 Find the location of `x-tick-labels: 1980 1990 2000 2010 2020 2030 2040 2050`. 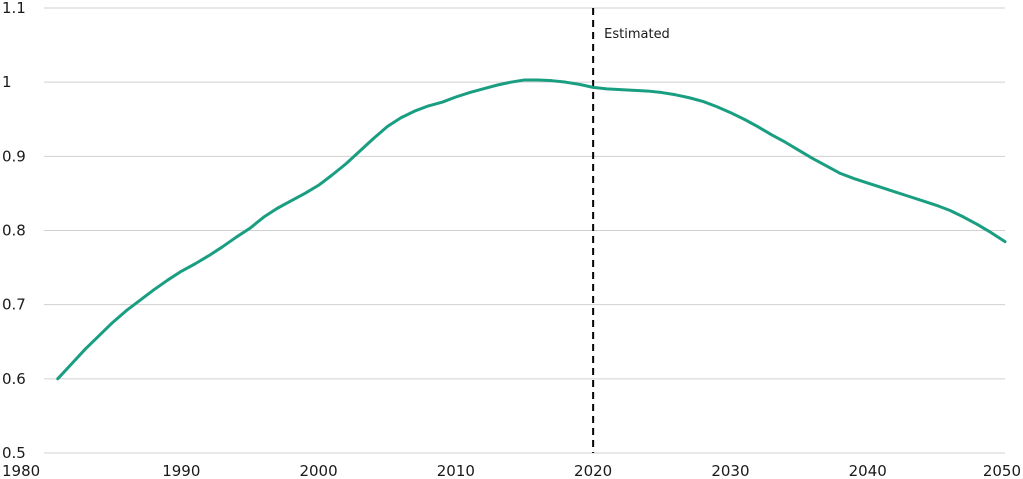

x-tick-labels: 1980 1990 2000 2010 2020 2030 2040 2050 is located at coordinates (511, 470).